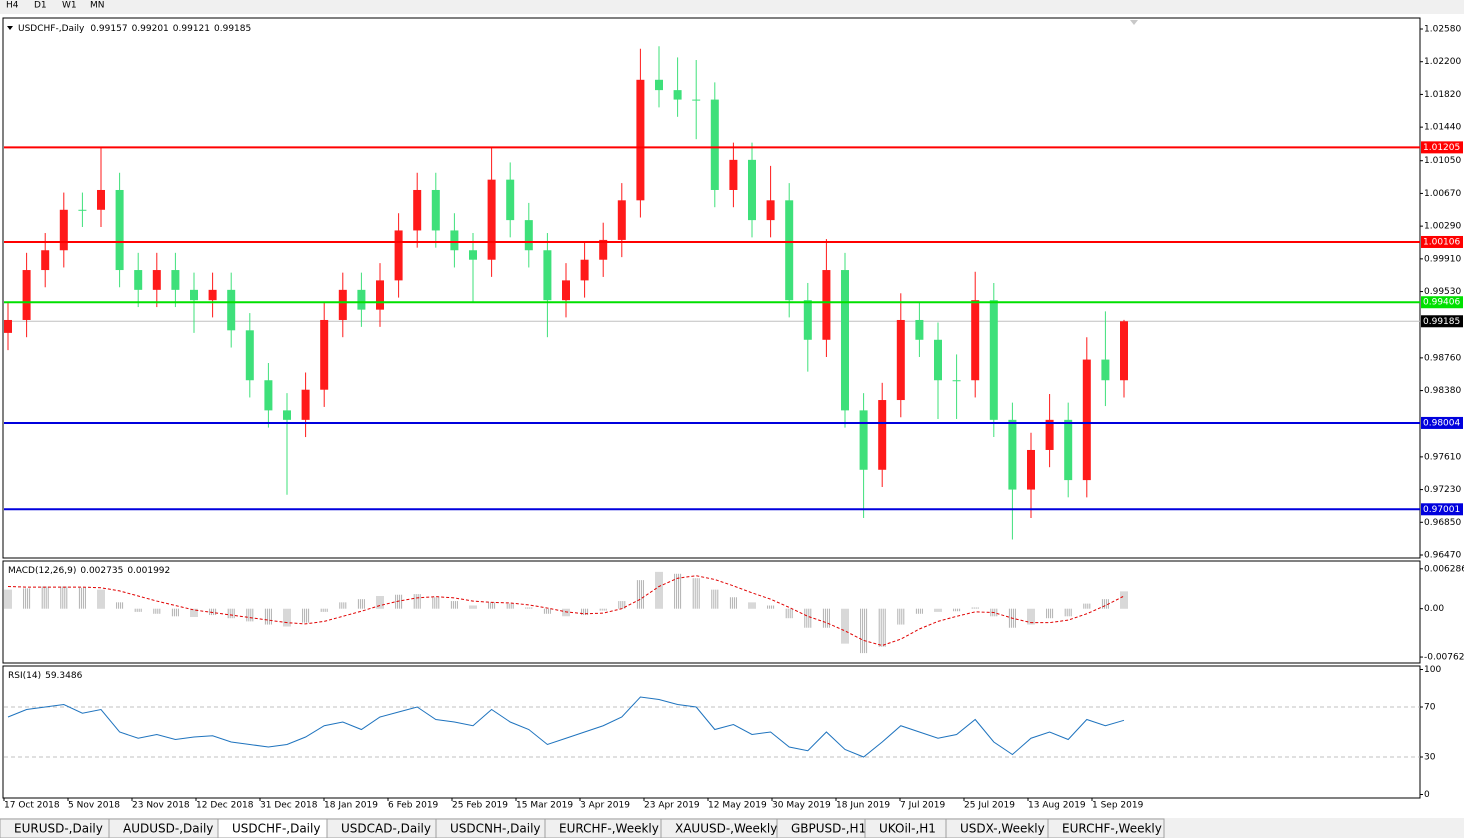  What do you see at coordinates (191, 29) in the screenshot?
I see `last-low: 0.99121` at bounding box center [191, 29].